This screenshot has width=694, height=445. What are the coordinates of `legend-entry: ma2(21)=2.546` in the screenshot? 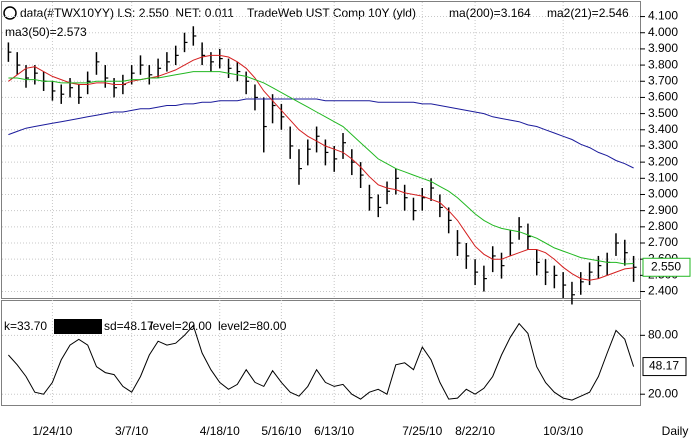 It's located at (588, 13).